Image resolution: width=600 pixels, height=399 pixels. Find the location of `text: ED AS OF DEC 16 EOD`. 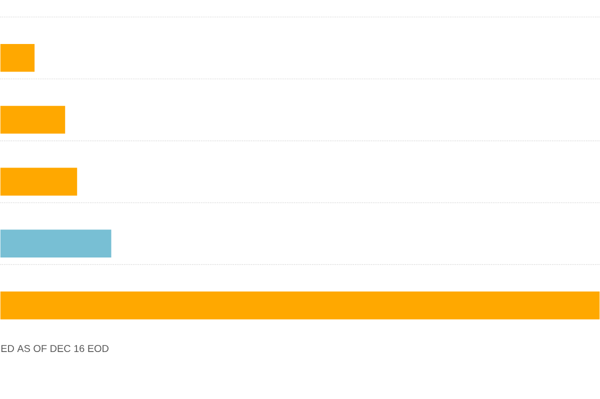

text: ED AS OF DEC 16 EOD is located at coordinates (54, 348).